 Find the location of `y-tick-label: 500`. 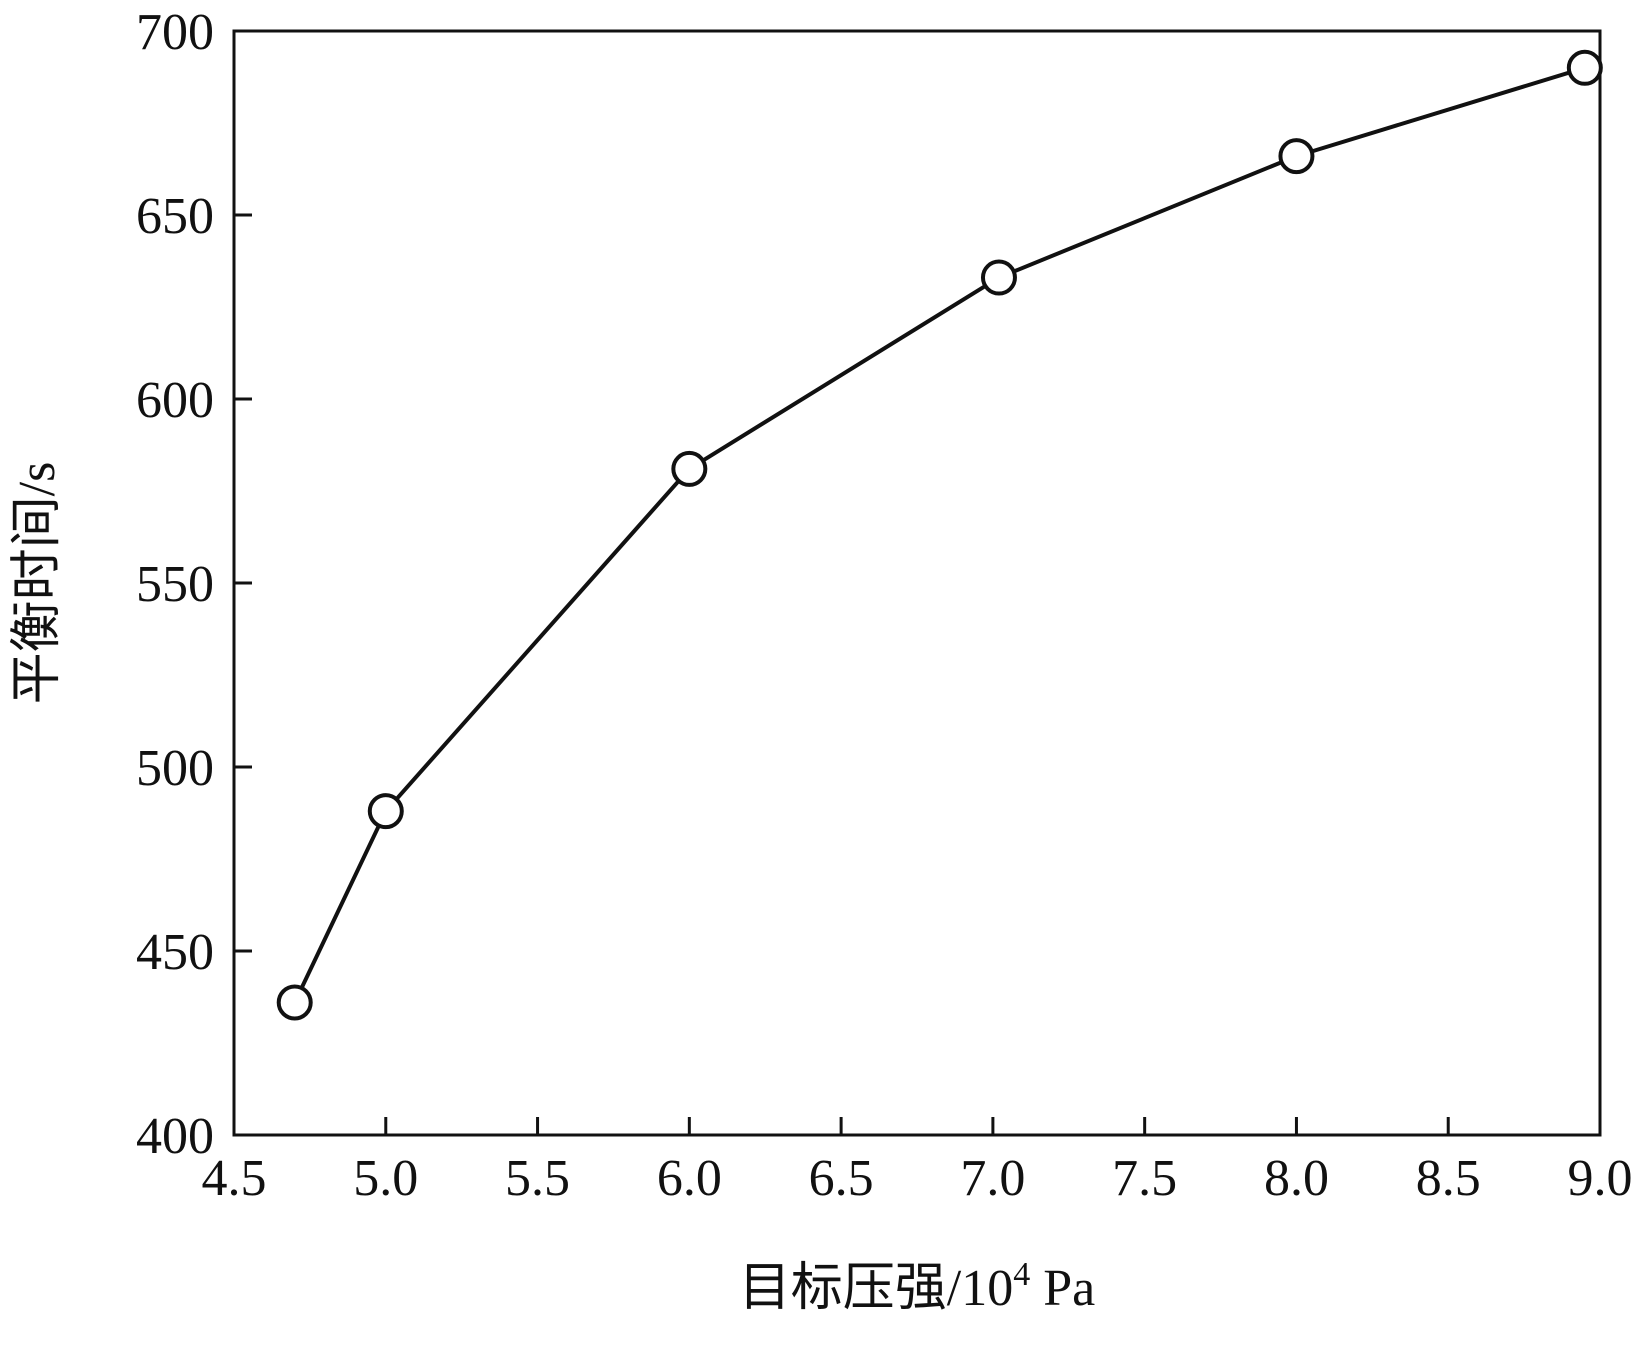

y-tick-label: 500 is located at coordinates (175, 768).